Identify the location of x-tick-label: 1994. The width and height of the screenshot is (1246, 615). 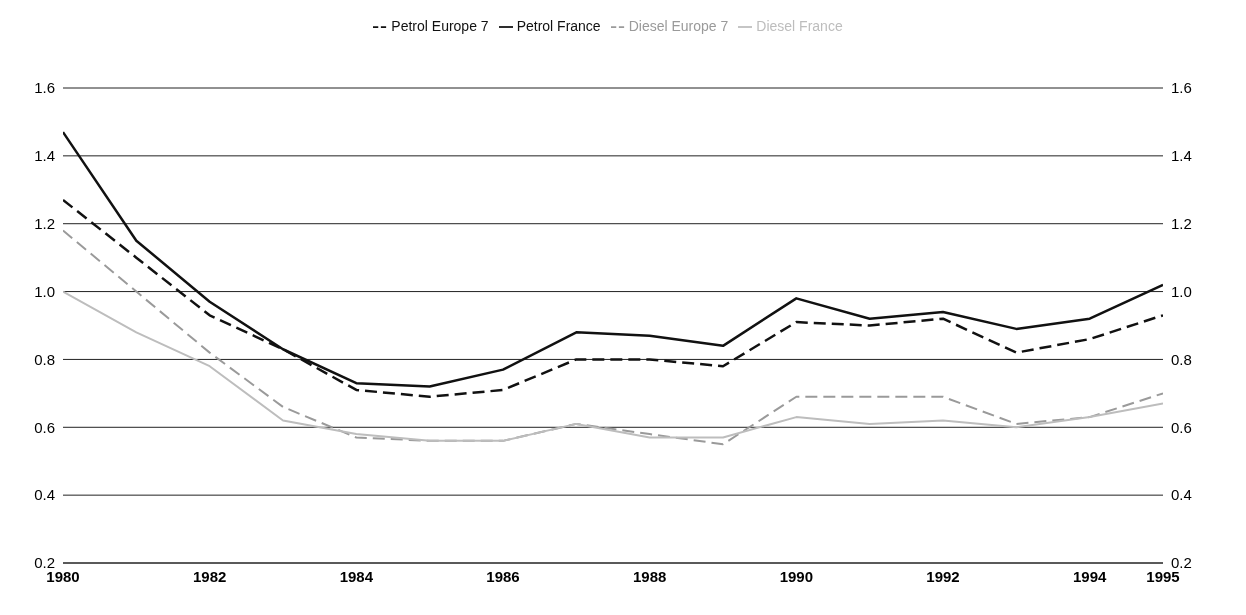
(1090, 576).